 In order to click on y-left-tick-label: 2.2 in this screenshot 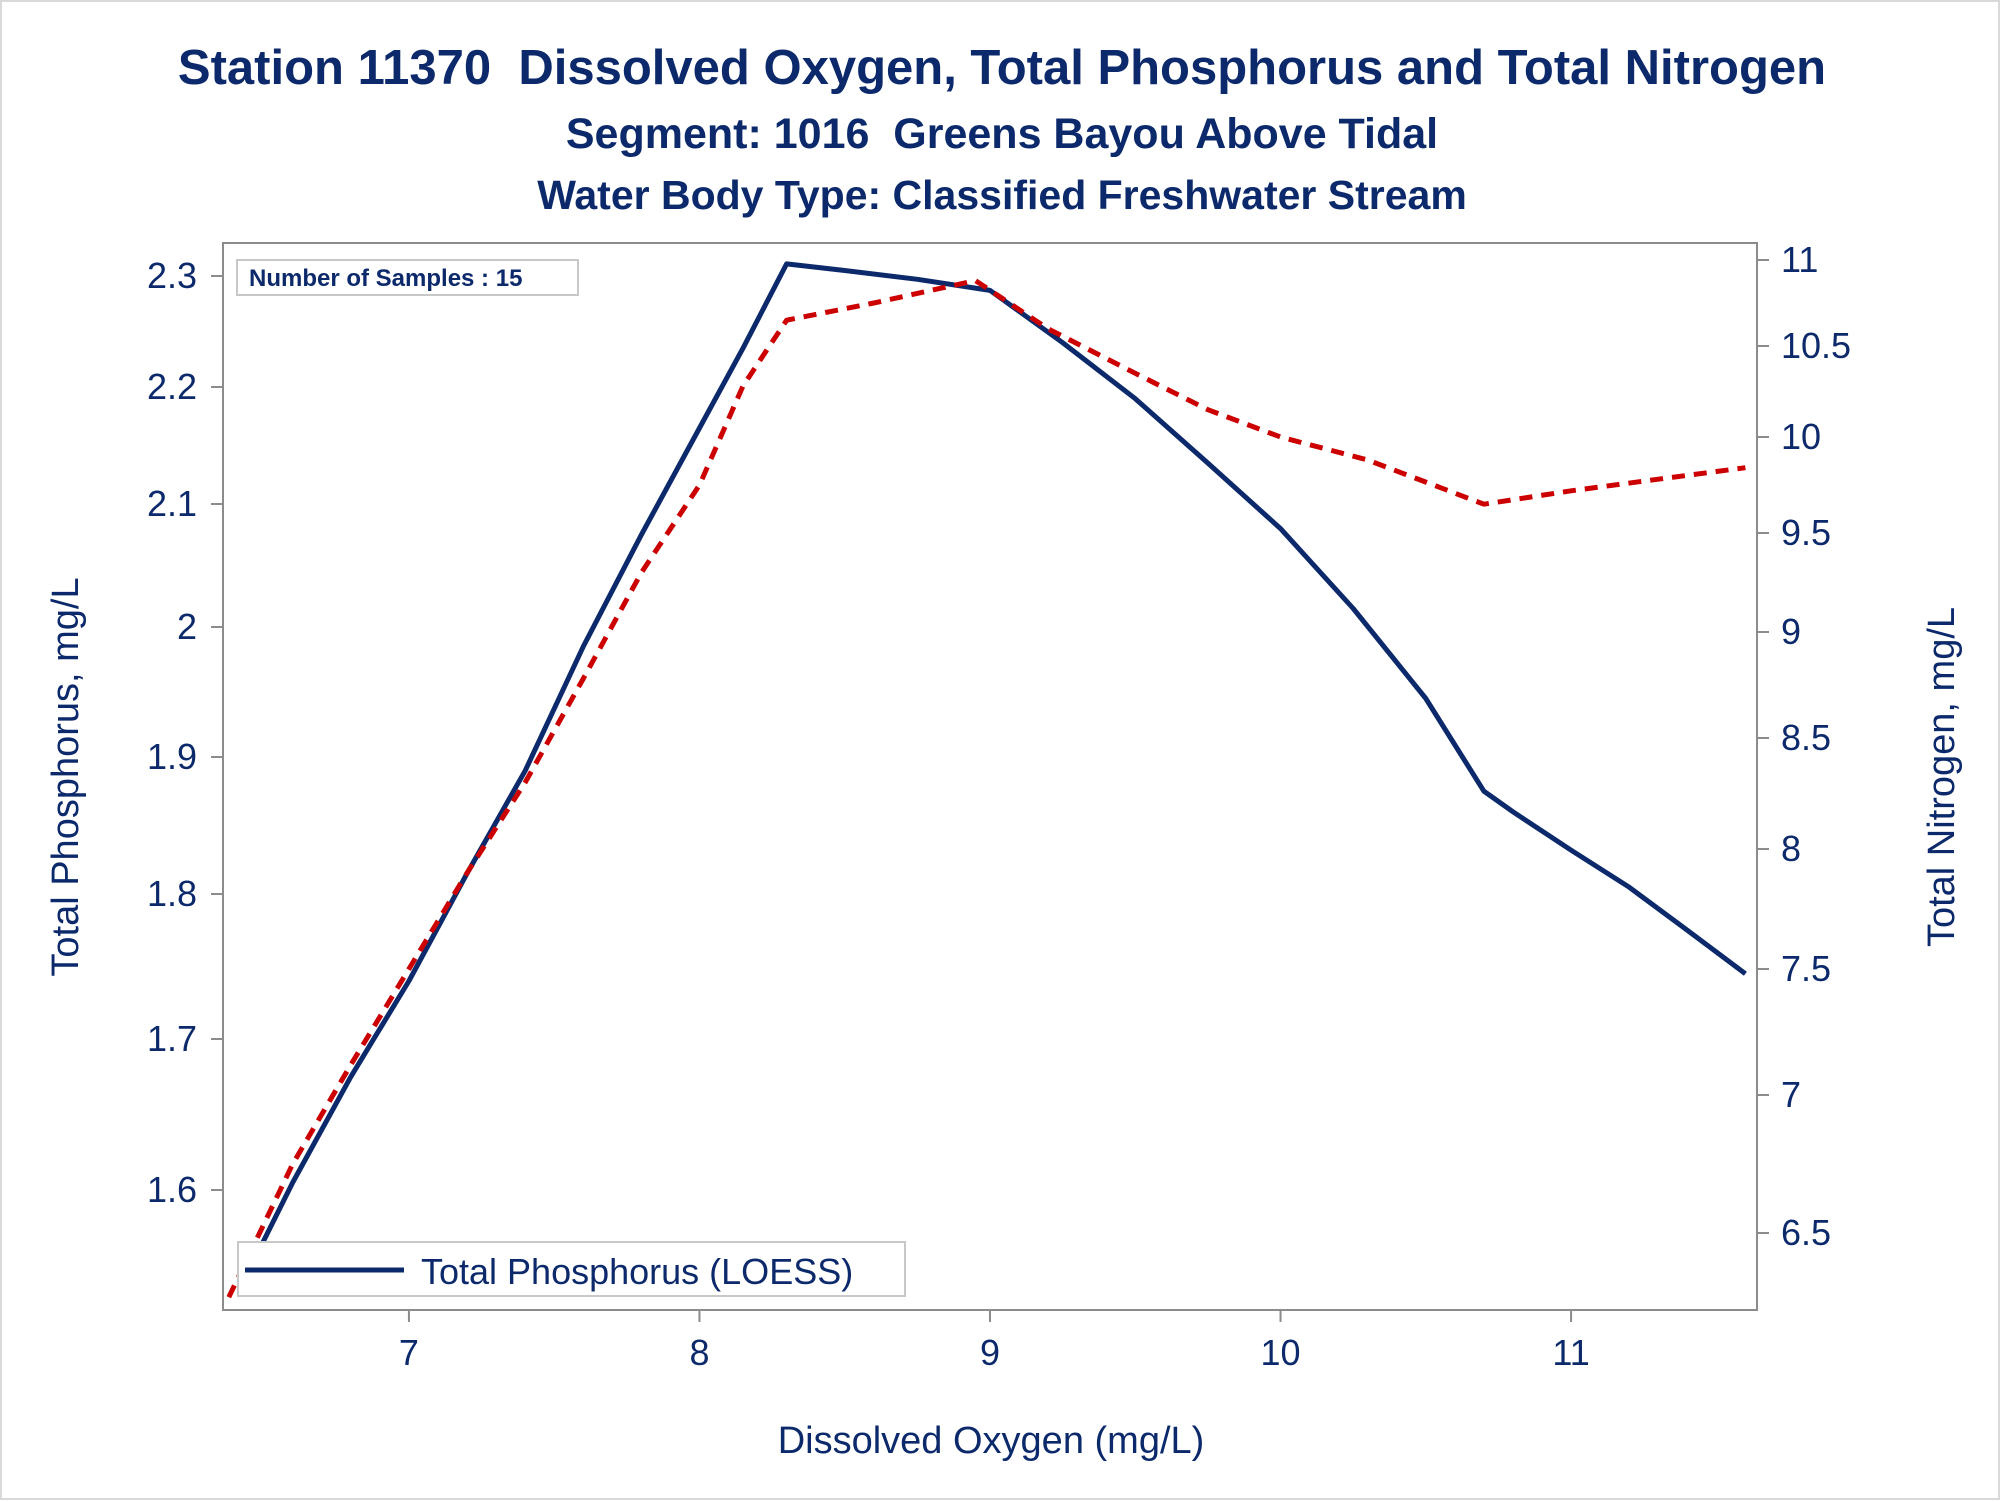, I will do `click(172, 386)`.